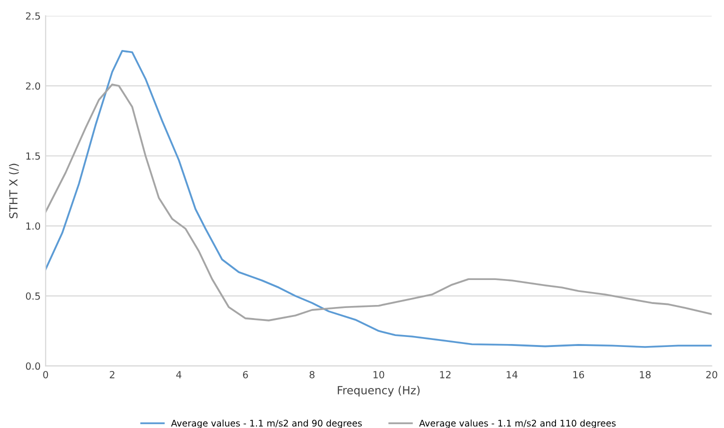  I want to click on x-tick-label: 4, so click(179, 374).